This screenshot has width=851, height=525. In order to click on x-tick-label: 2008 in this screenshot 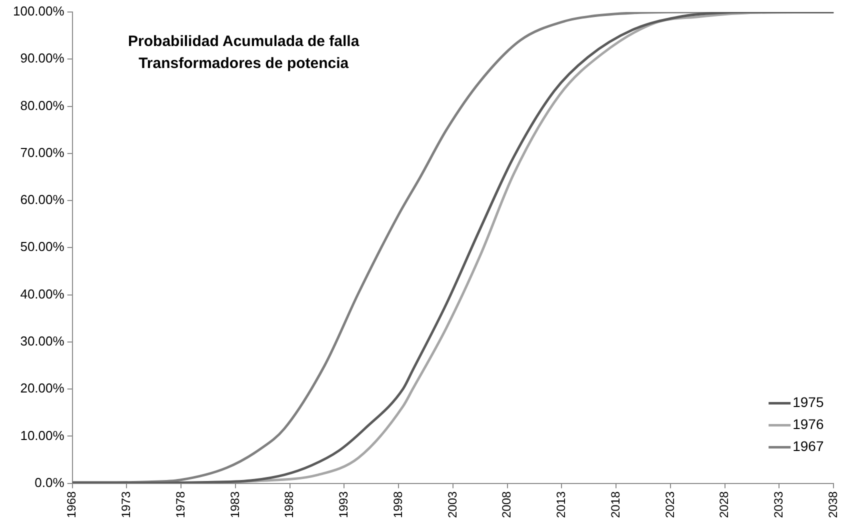, I will do `click(507, 504)`.